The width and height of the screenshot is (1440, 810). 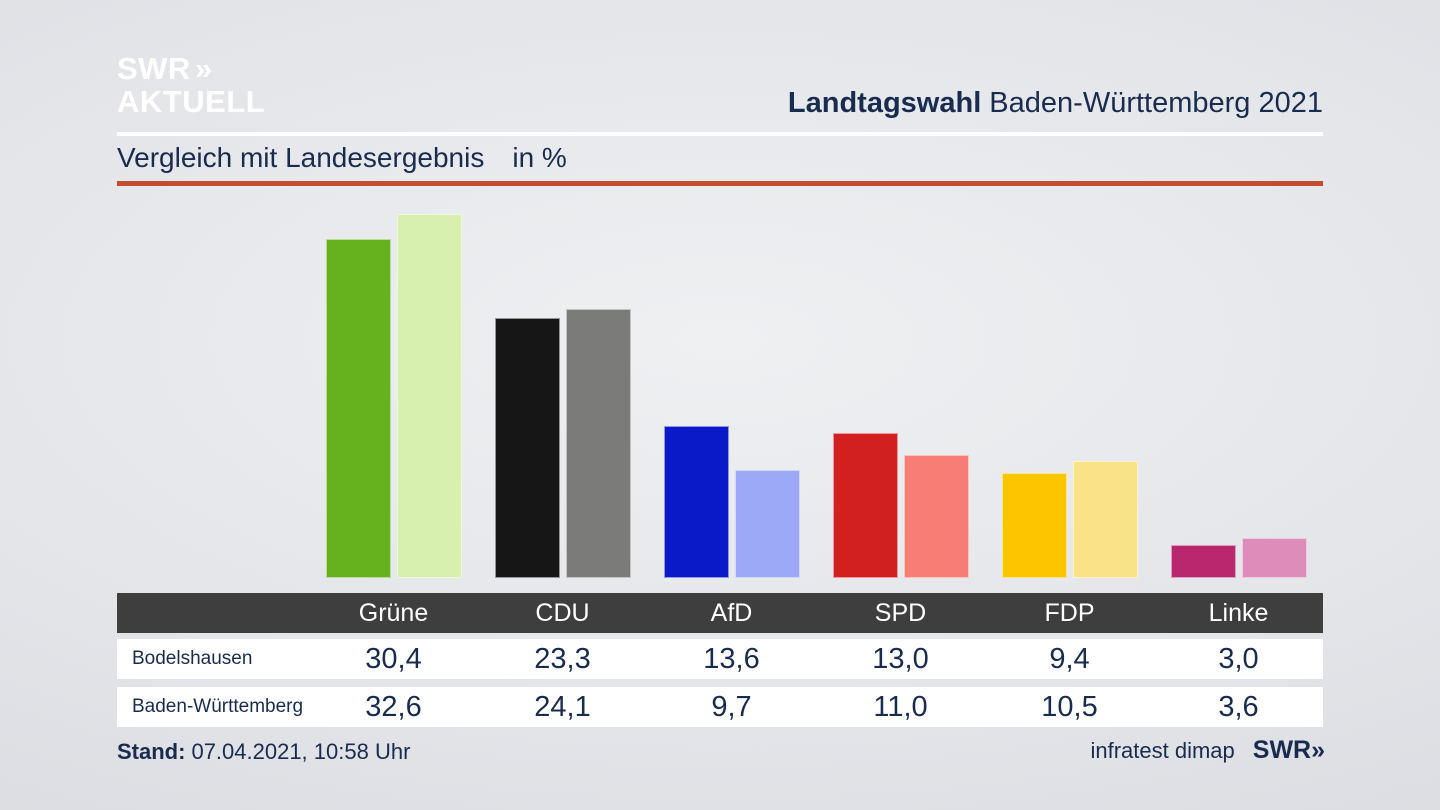 I want to click on value-bodelshausen-fdp: 9,4, so click(x=1069, y=658).